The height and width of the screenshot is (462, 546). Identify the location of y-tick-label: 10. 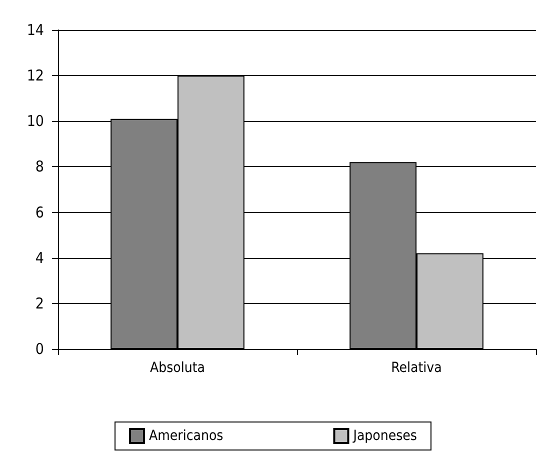
(35, 121).